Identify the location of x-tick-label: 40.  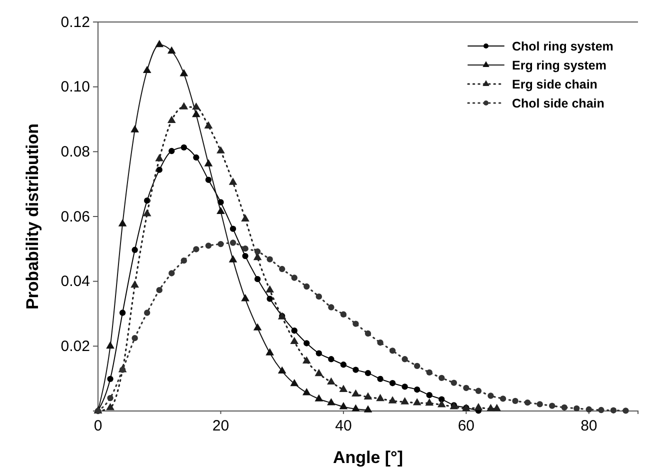
(343, 426).